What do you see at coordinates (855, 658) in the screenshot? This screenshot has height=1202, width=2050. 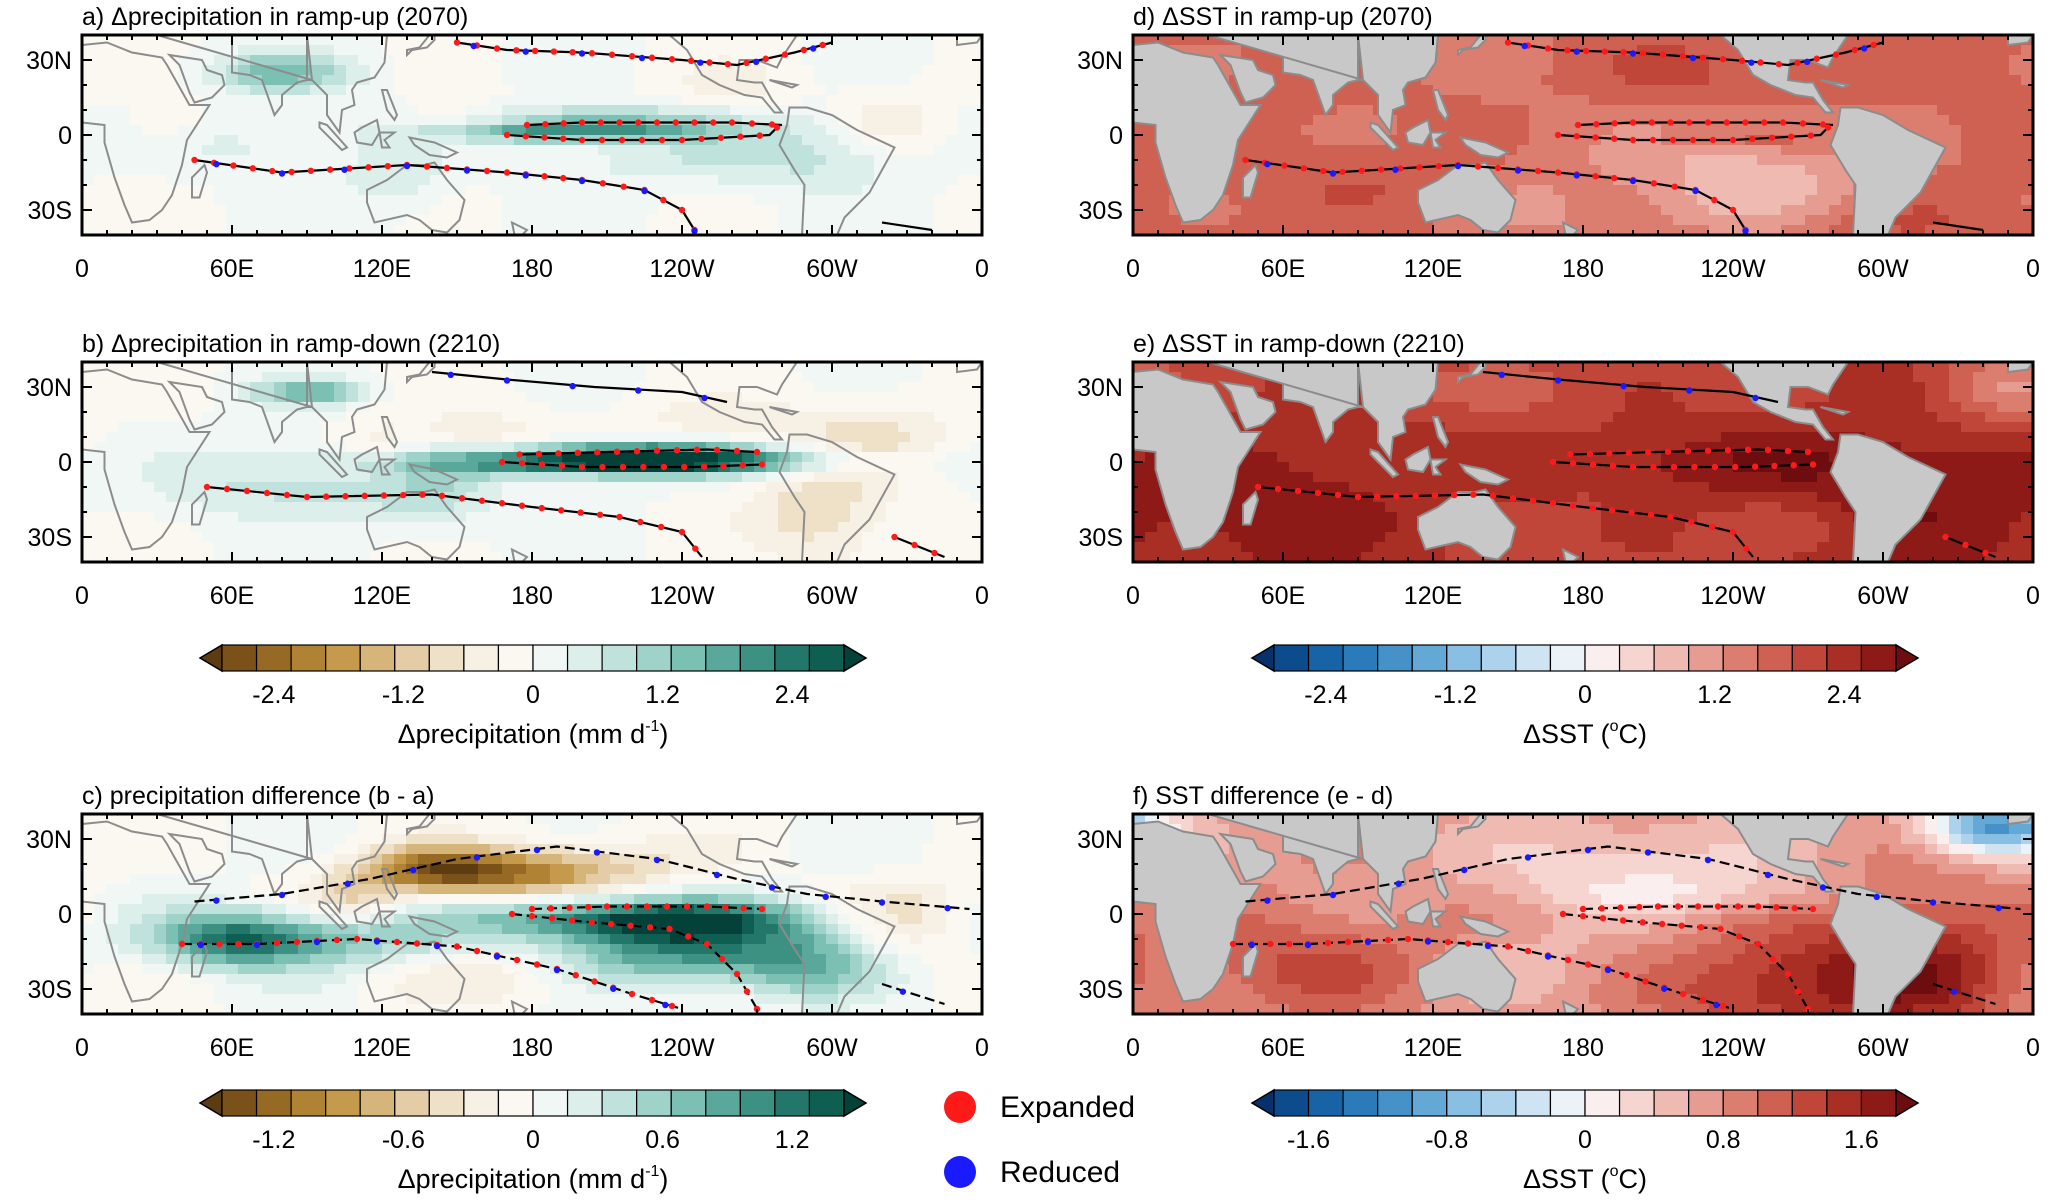 I see `colorbar-extend-high` at bounding box center [855, 658].